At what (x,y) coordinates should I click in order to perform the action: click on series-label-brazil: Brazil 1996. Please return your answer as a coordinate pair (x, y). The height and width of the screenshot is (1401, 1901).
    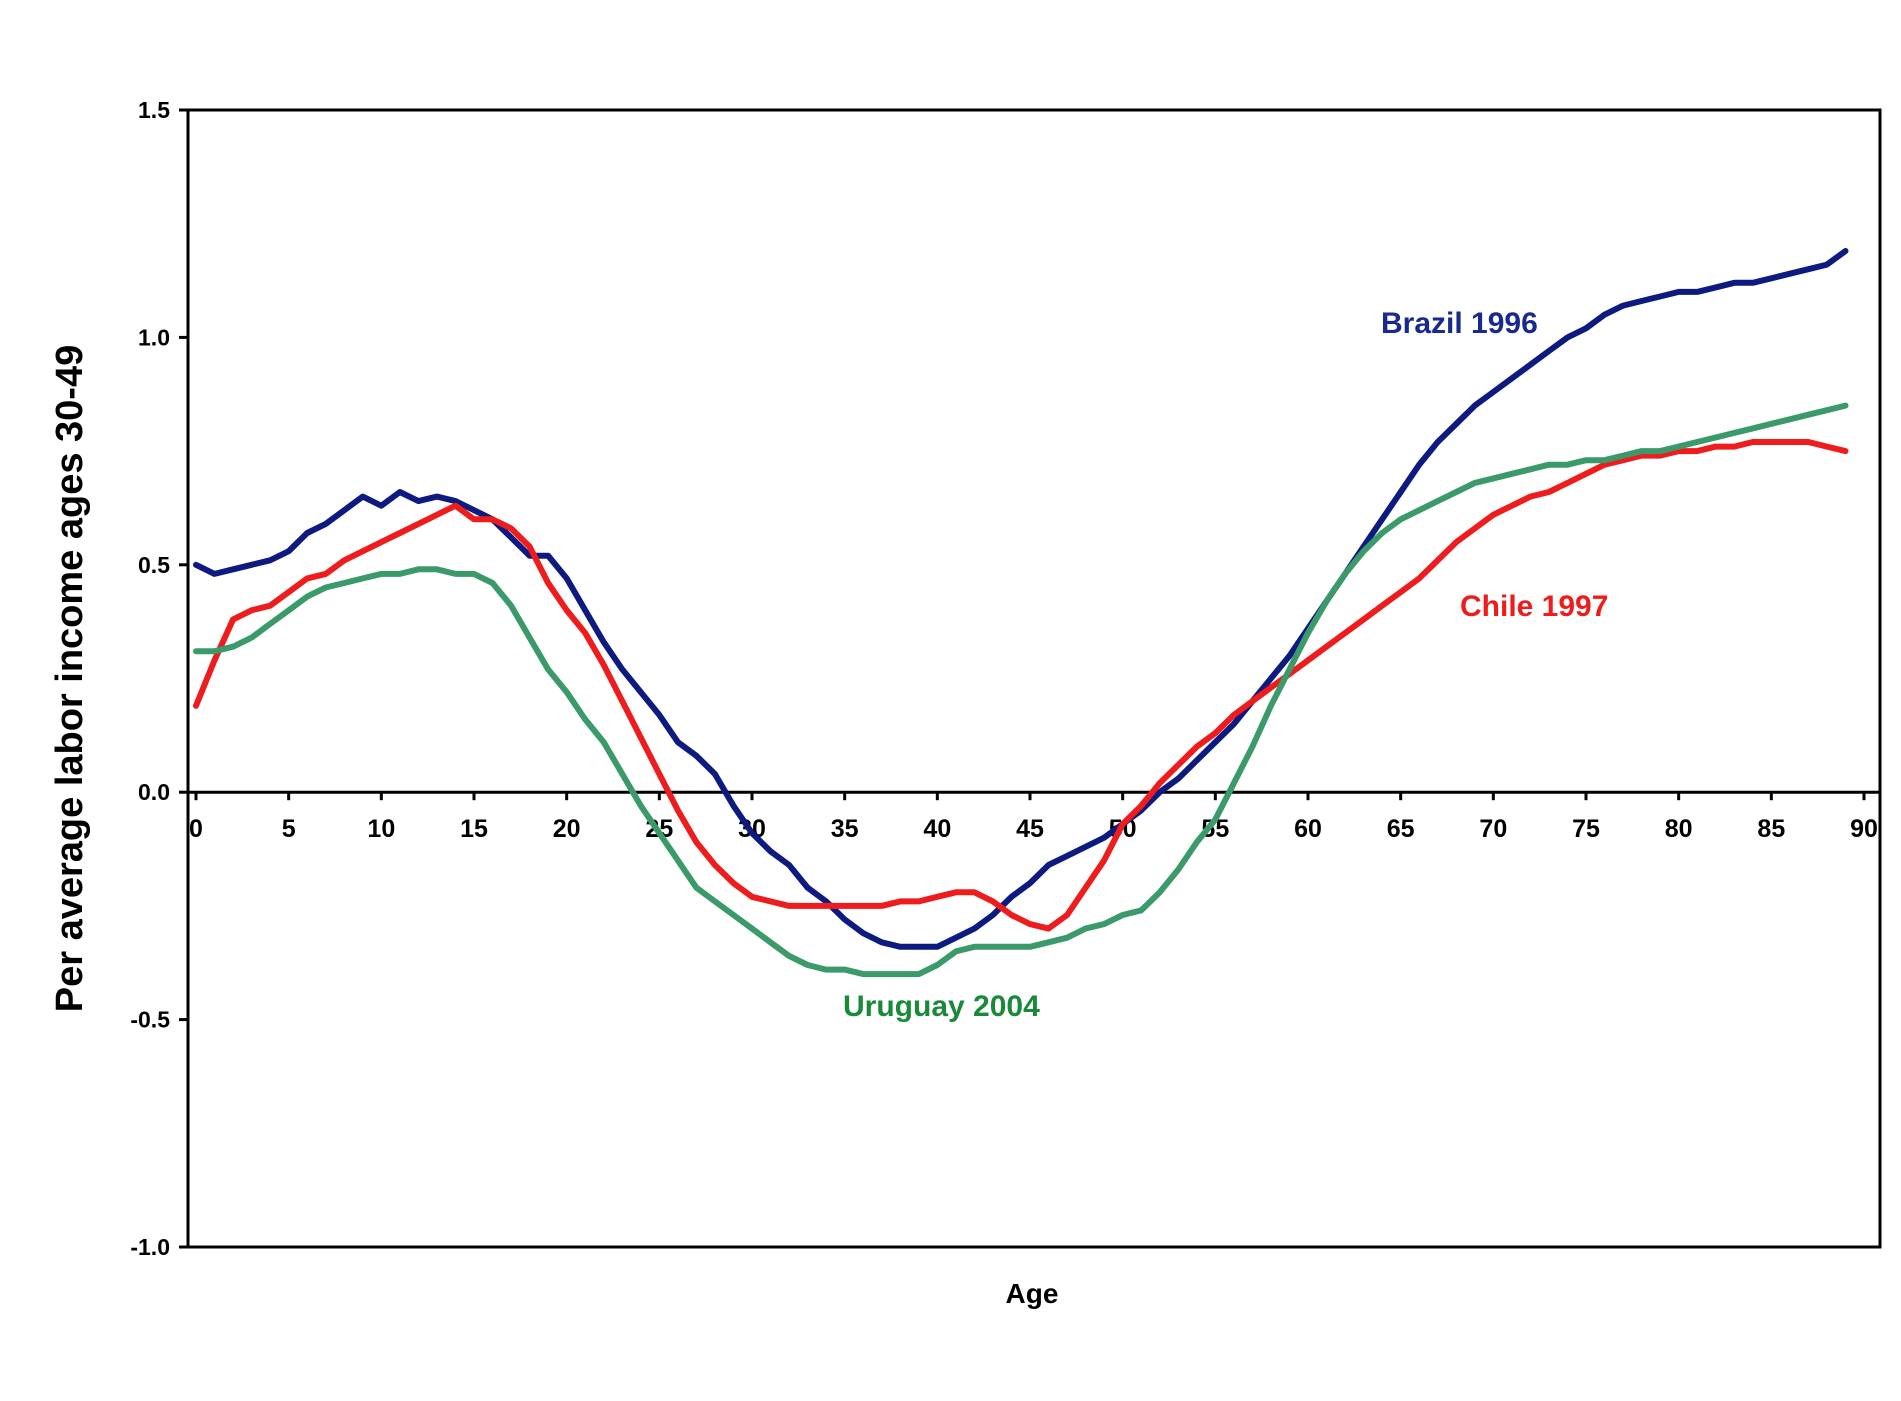
    Looking at the image, I should click on (1459, 323).